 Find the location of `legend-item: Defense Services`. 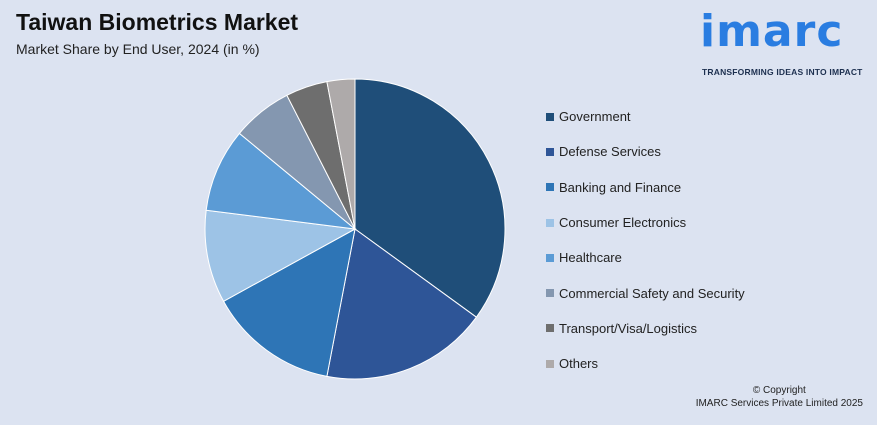

legend-item: Defense Services is located at coordinates (645, 151).